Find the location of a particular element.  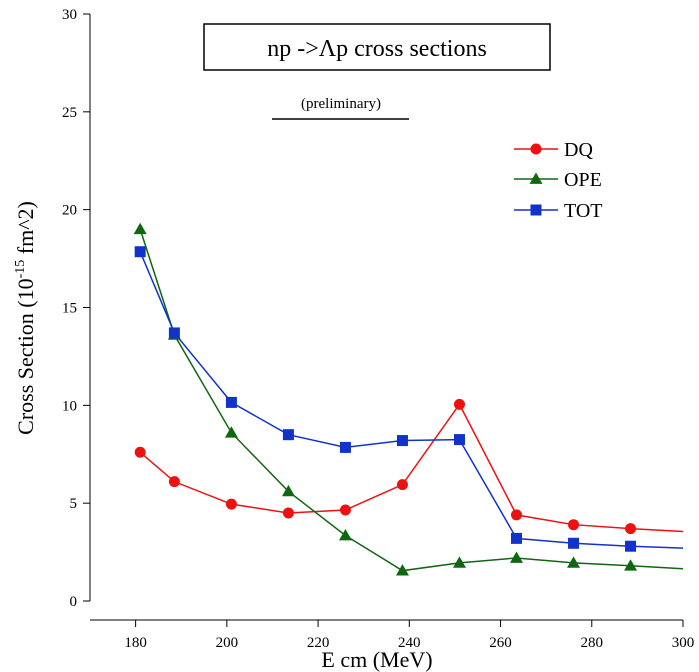

y-tick-label: 5 is located at coordinates (74, 504).